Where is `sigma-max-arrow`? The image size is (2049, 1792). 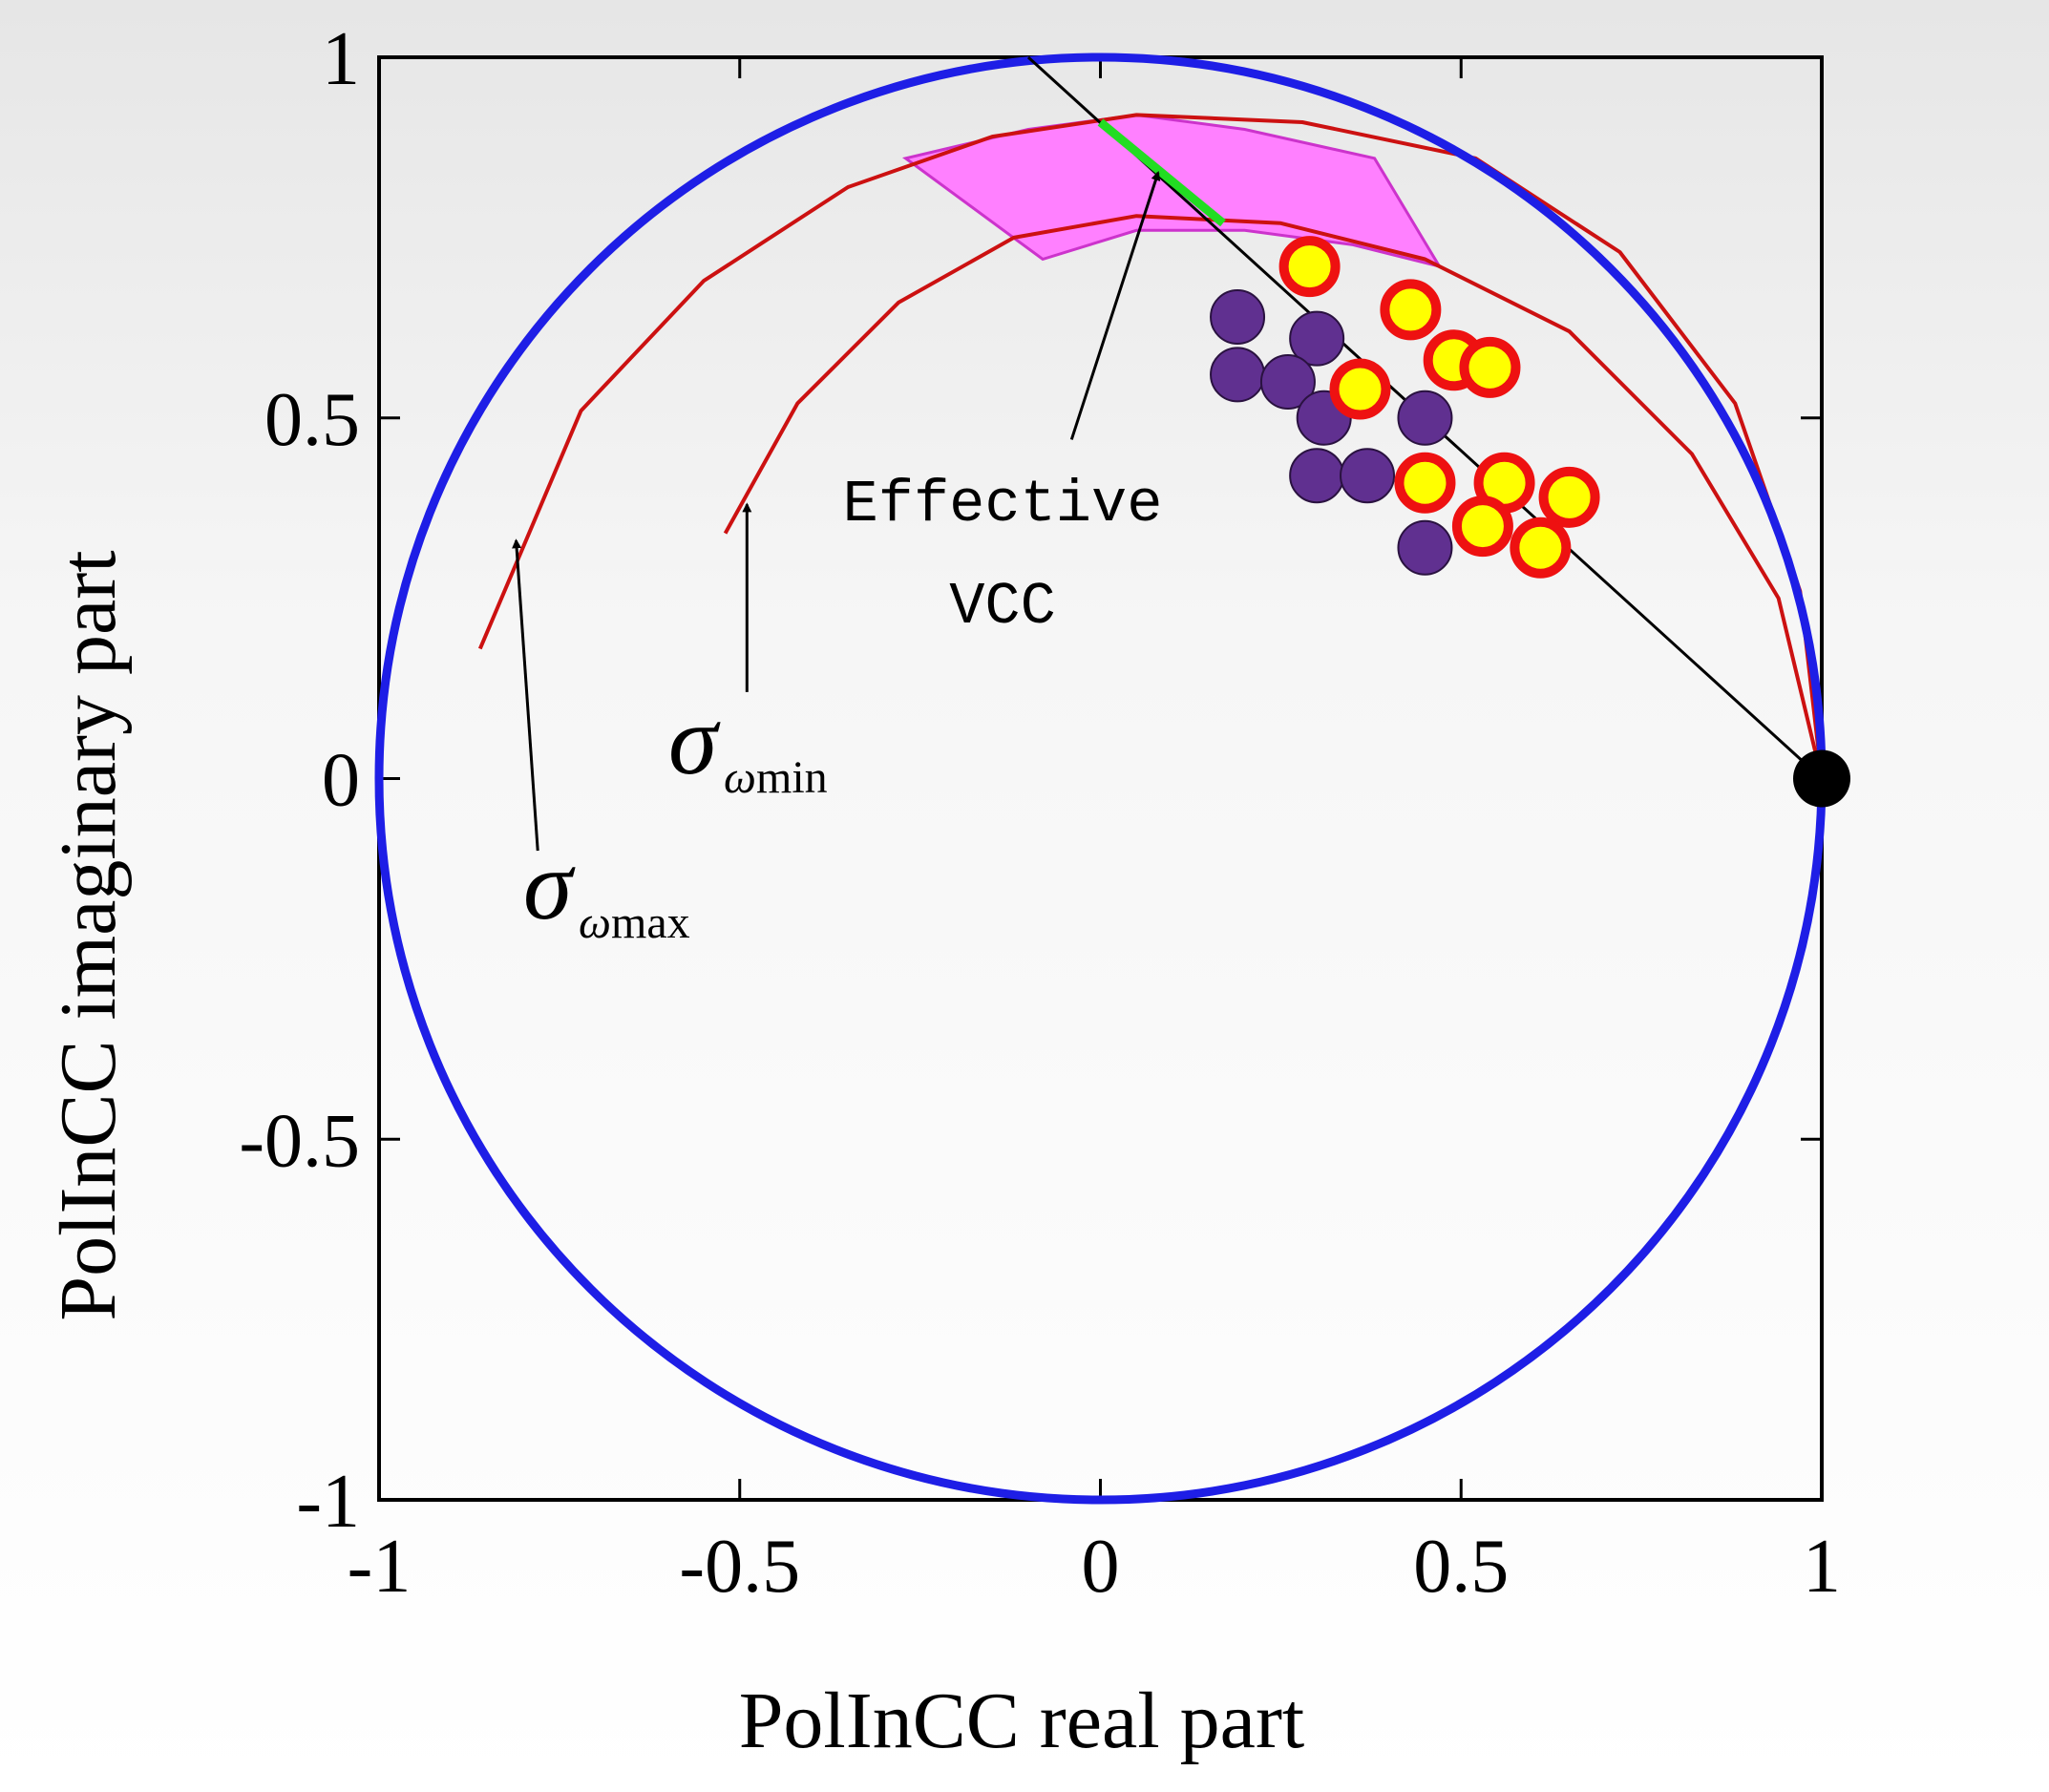 sigma-max-arrow is located at coordinates (525, 695).